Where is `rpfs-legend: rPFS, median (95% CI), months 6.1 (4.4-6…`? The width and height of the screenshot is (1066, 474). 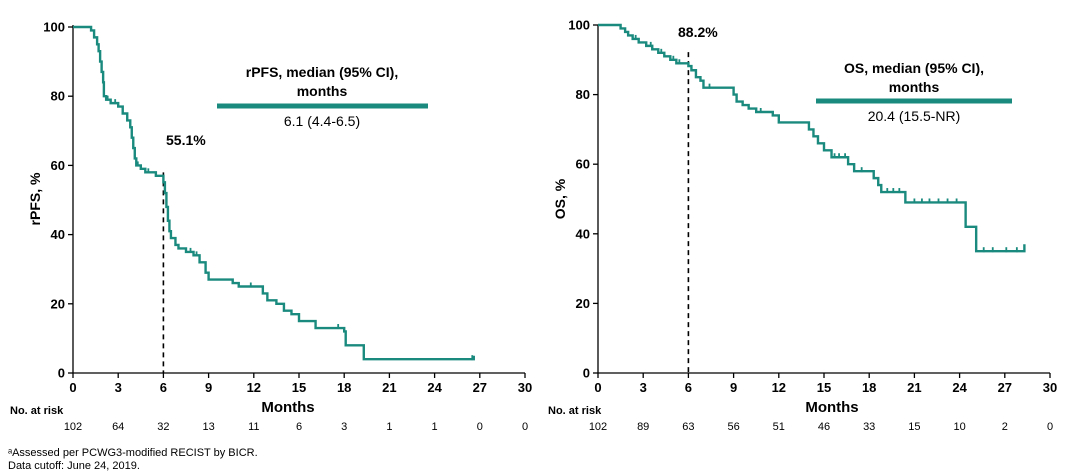 rpfs-legend: rPFS, median (95% CI), months 6.1 (4.4-6… is located at coordinates (322, 96).